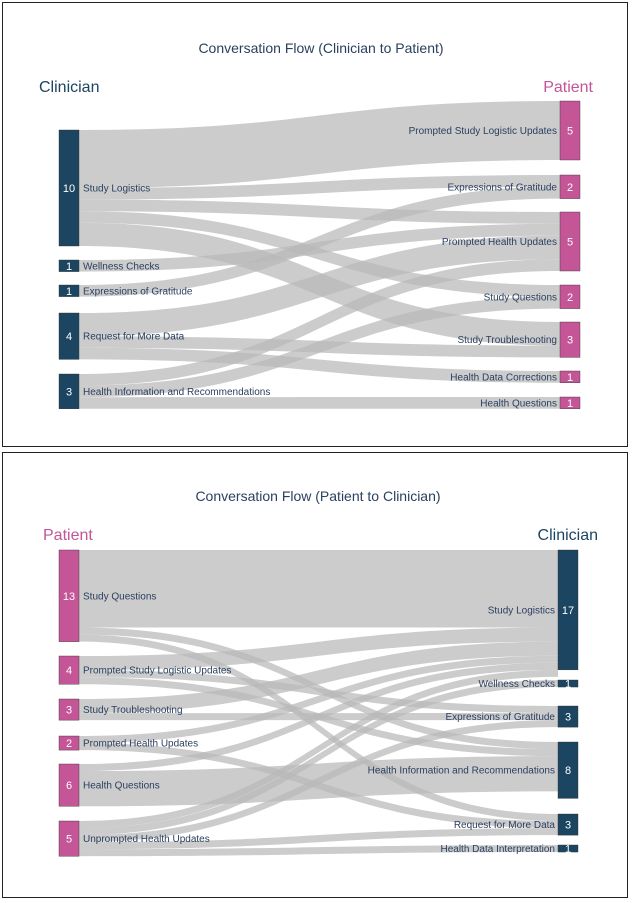 The width and height of the screenshot is (632, 903). I want to click on right-node-health-data-corrections: 1 Health Data Corrections, so click(515, 377).